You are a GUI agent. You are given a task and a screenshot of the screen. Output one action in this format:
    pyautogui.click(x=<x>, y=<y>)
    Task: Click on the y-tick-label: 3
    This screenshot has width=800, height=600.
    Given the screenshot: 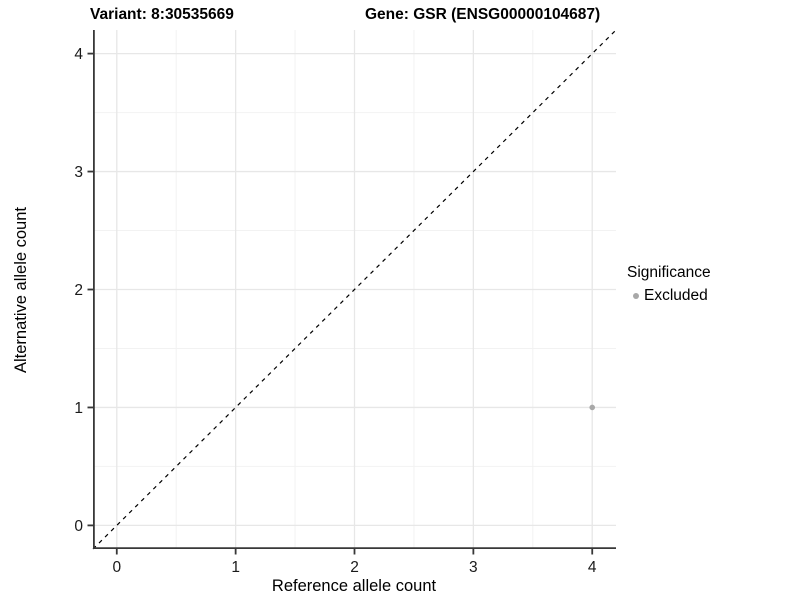 What is the action you would take?
    pyautogui.click(x=78, y=172)
    